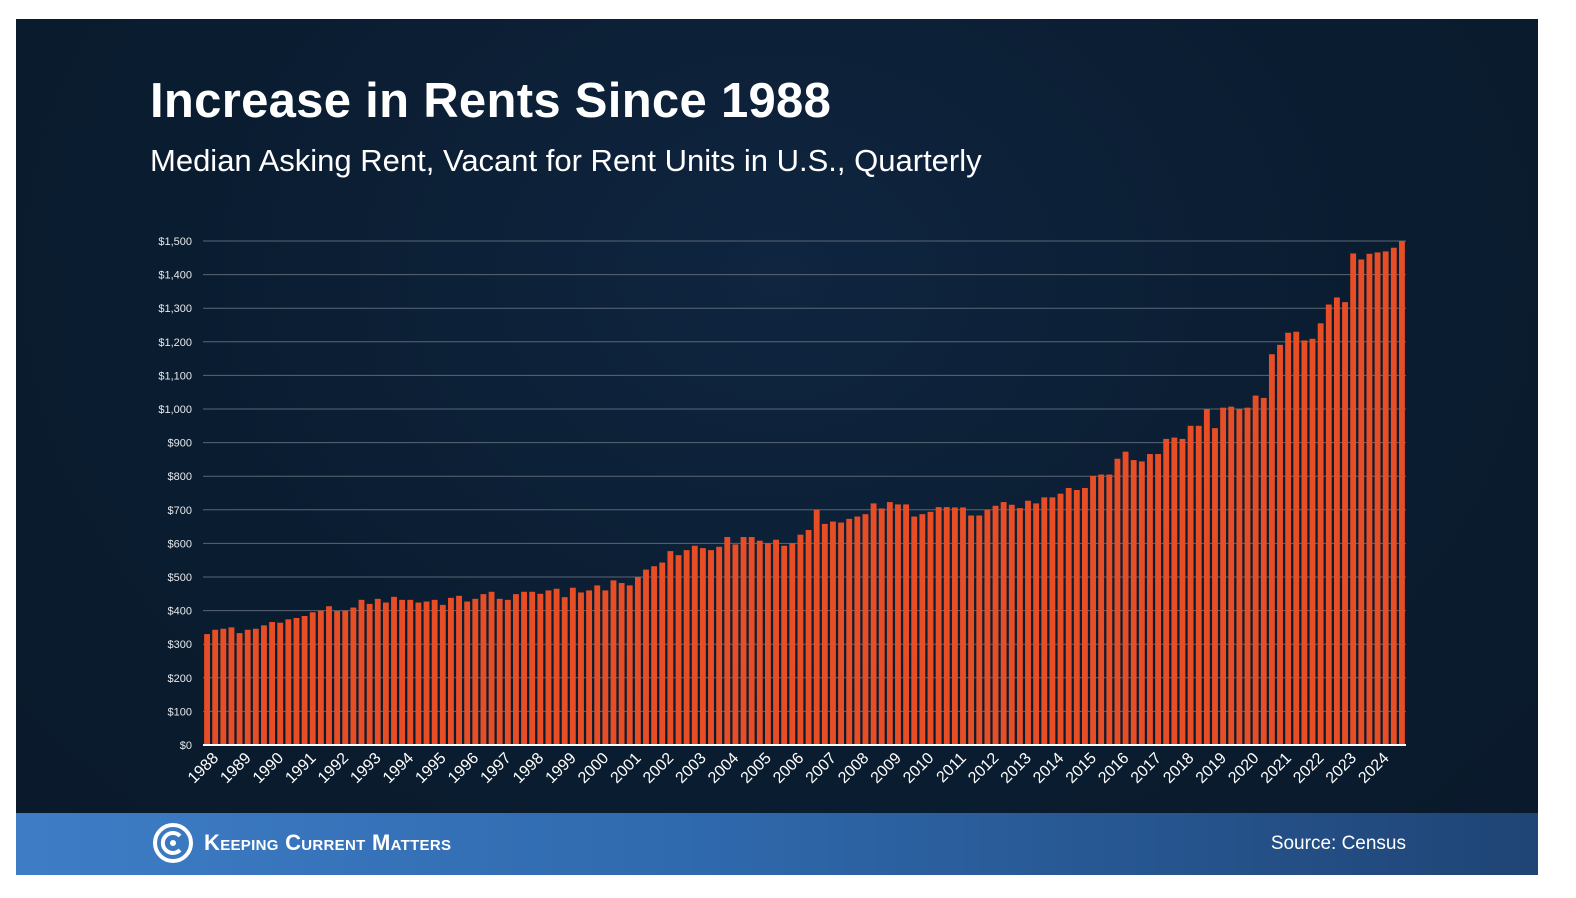 The width and height of the screenshot is (1576, 898). I want to click on x-tick-label: 2006, so click(788, 768).